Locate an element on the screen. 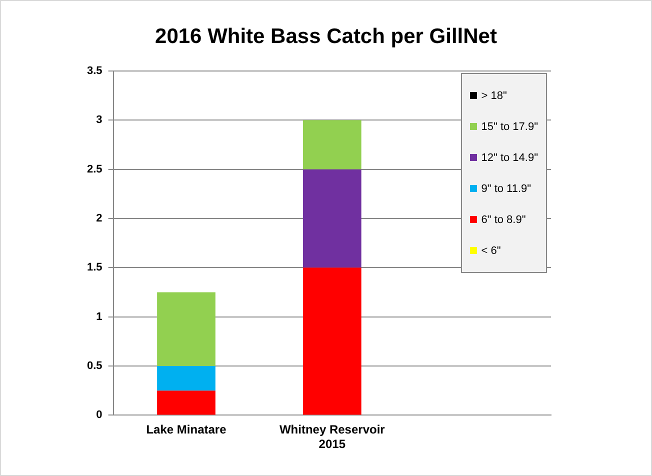  y-tick-label: 2.5 is located at coordinates (94, 169).